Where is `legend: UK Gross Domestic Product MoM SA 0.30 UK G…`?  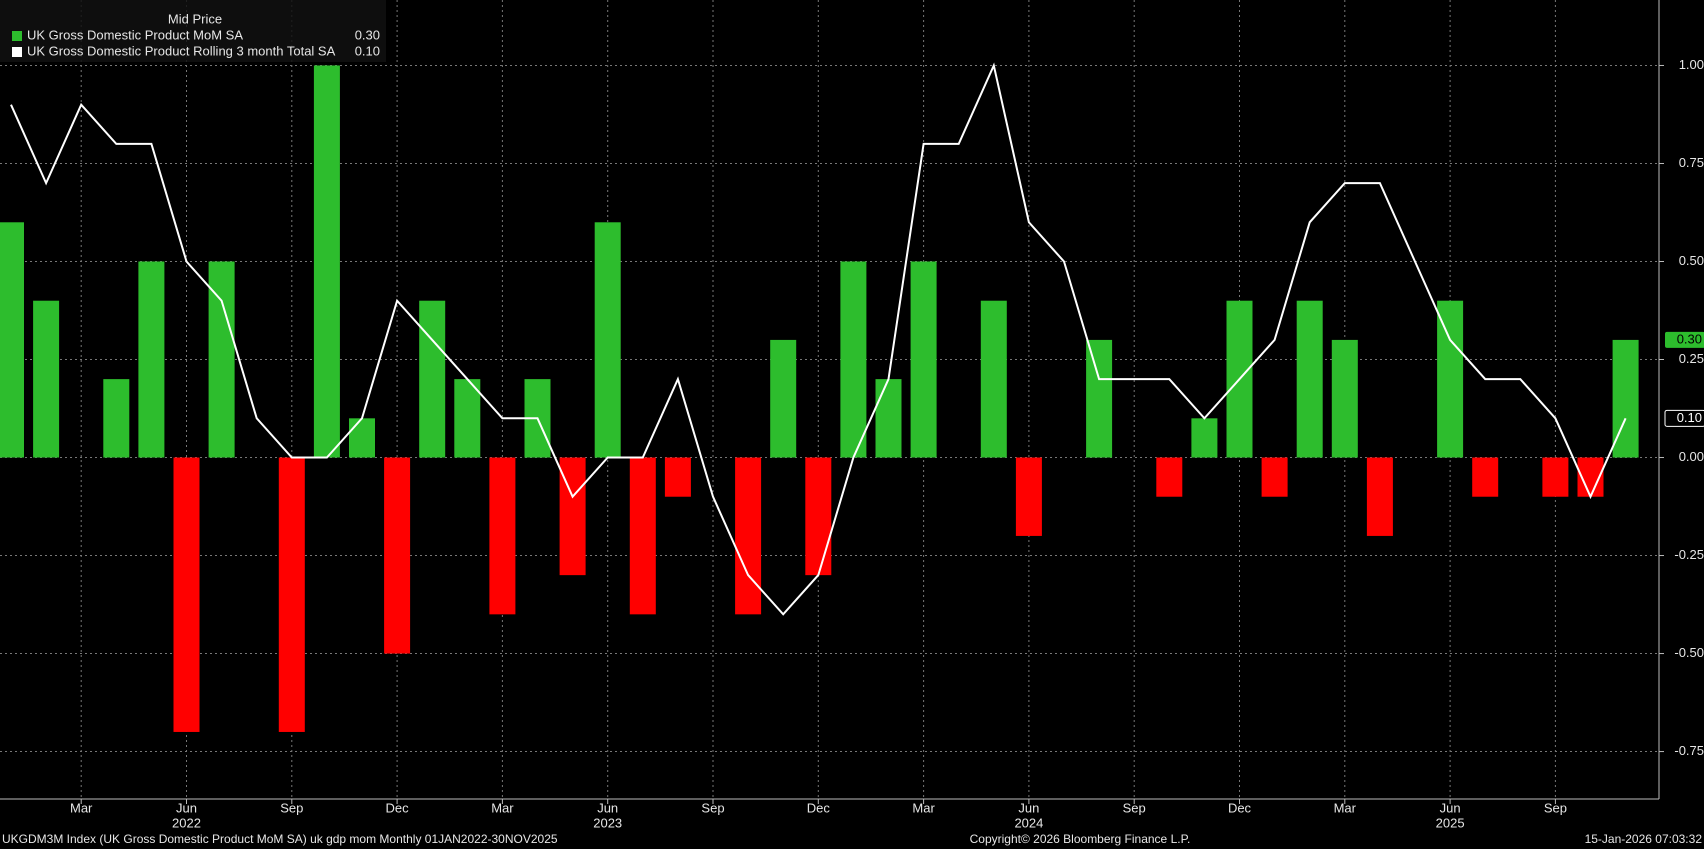 legend: UK Gross Domestic Product MoM SA 0.30 UK G… is located at coordinates (196, 42).